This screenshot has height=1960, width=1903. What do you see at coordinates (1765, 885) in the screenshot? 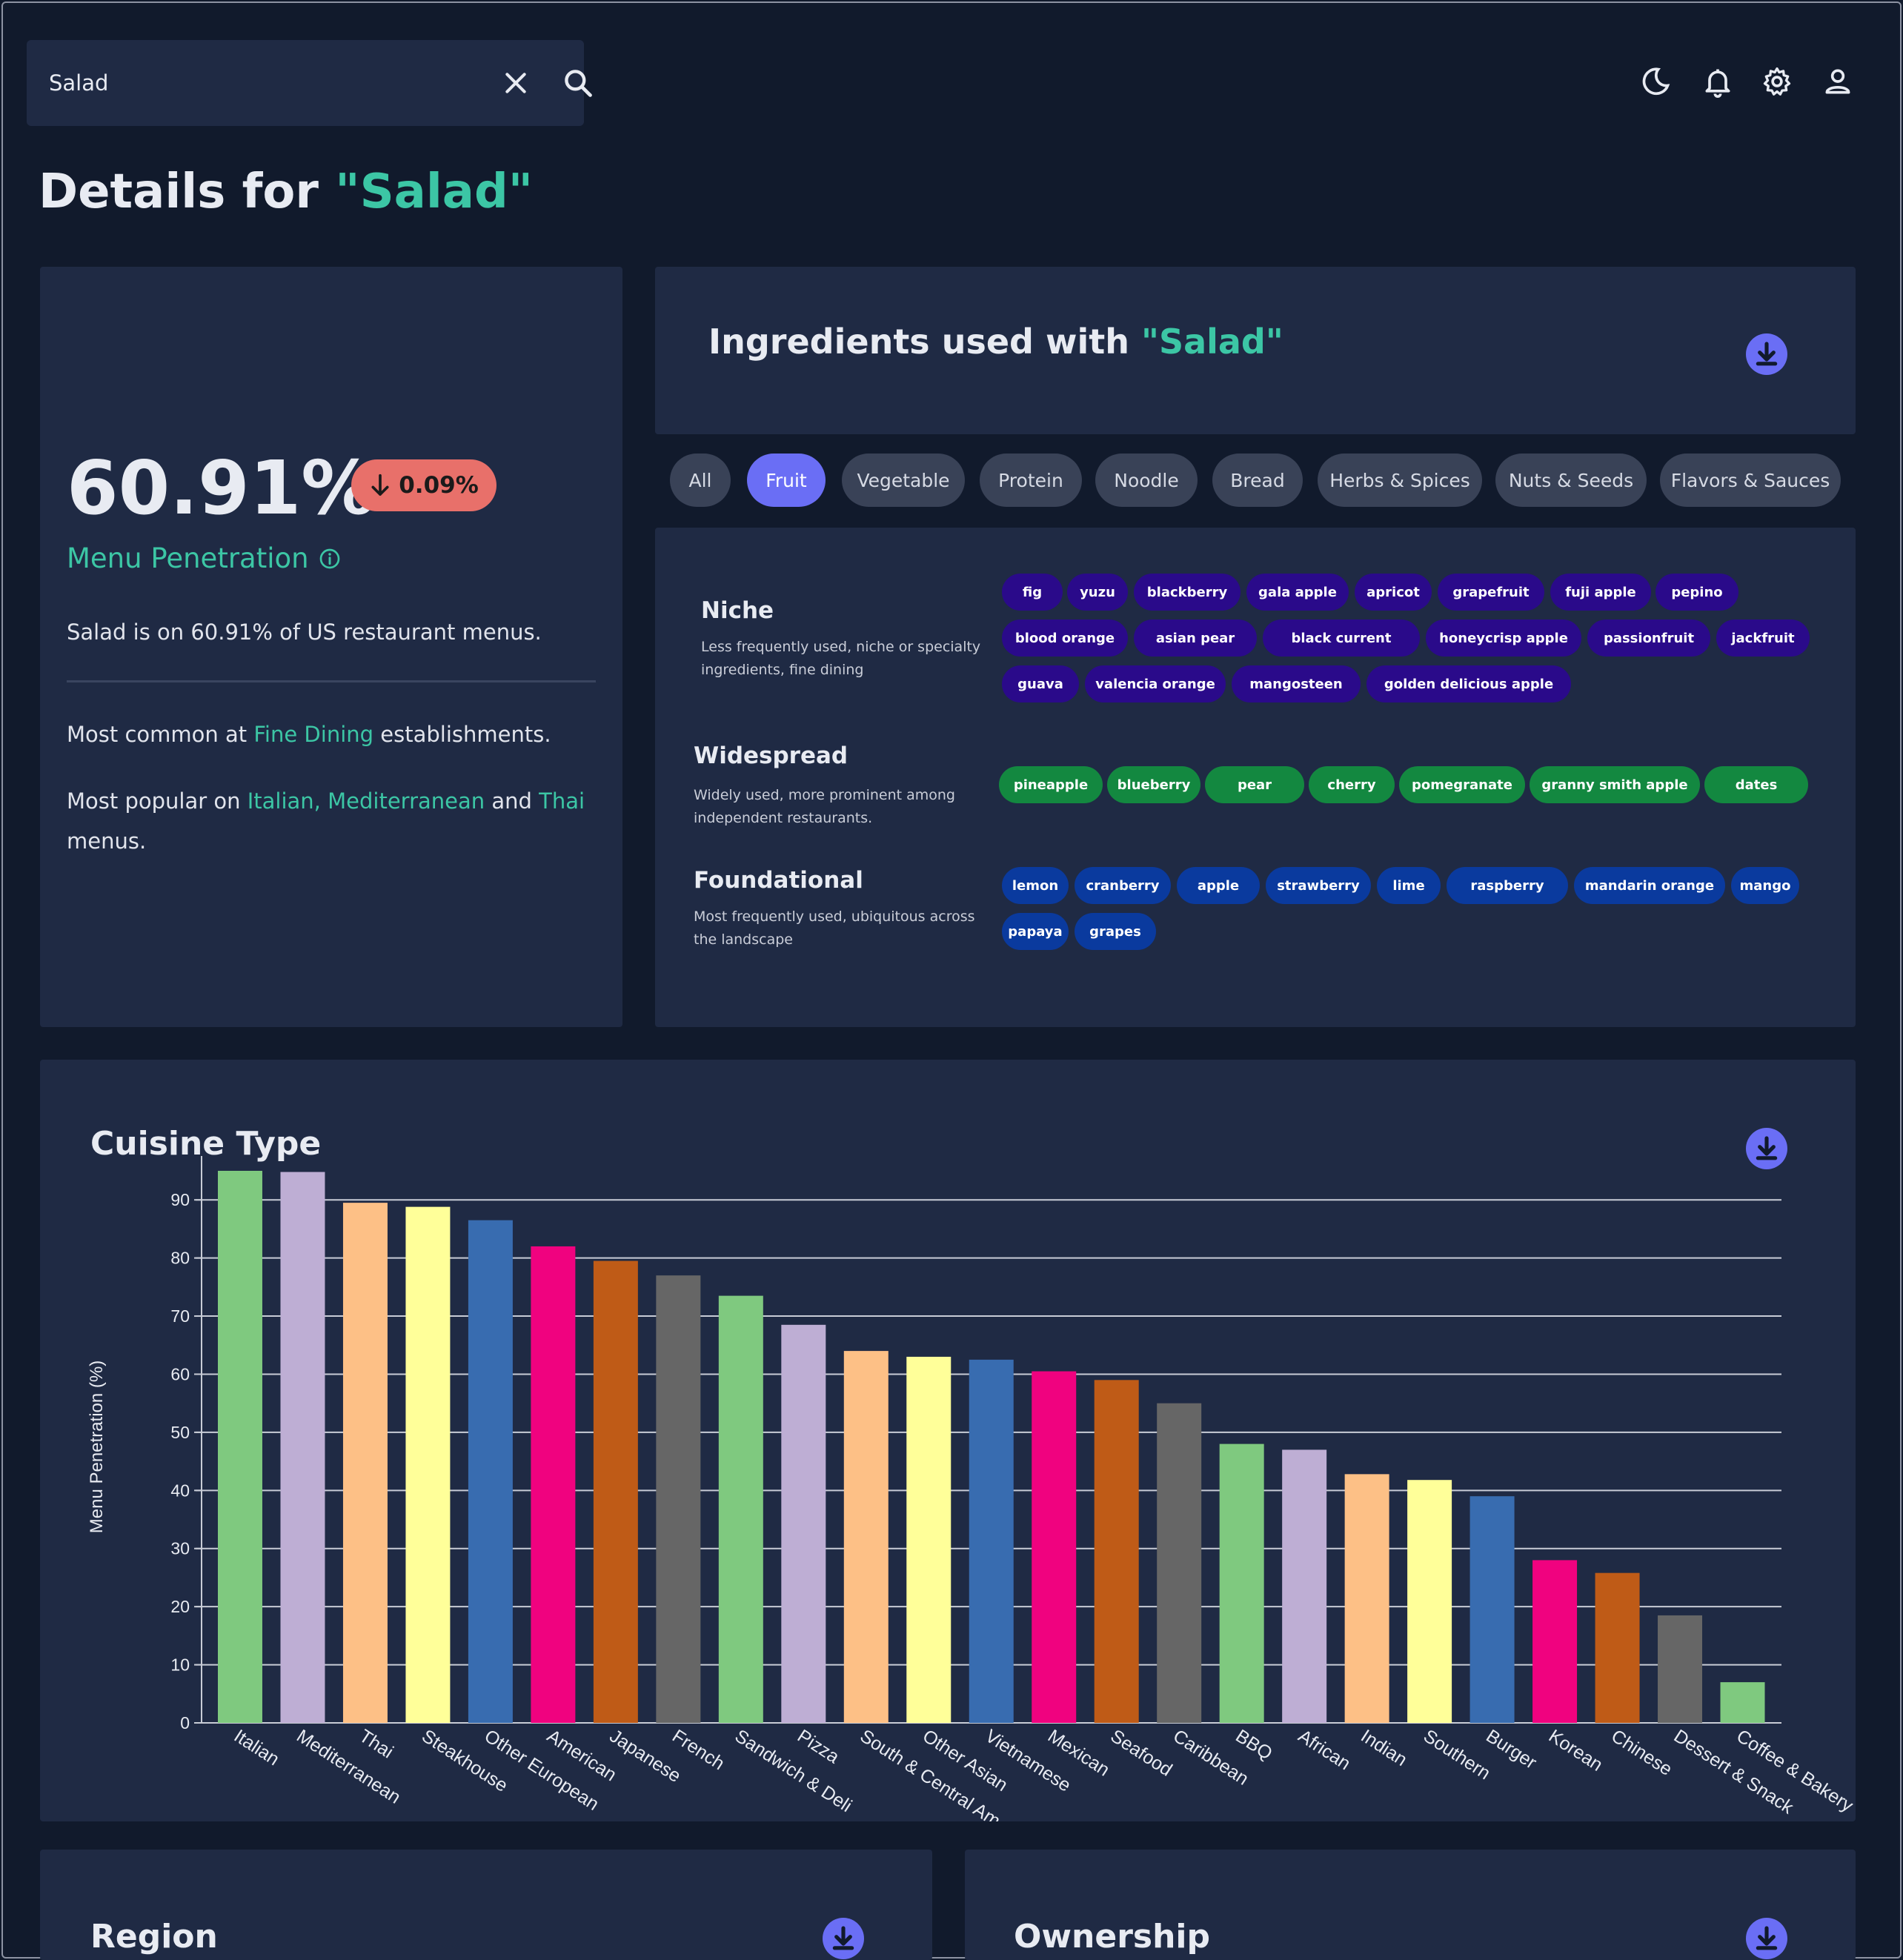
I see `ingredient-tag: mango` at bounding box center [1765, 885].